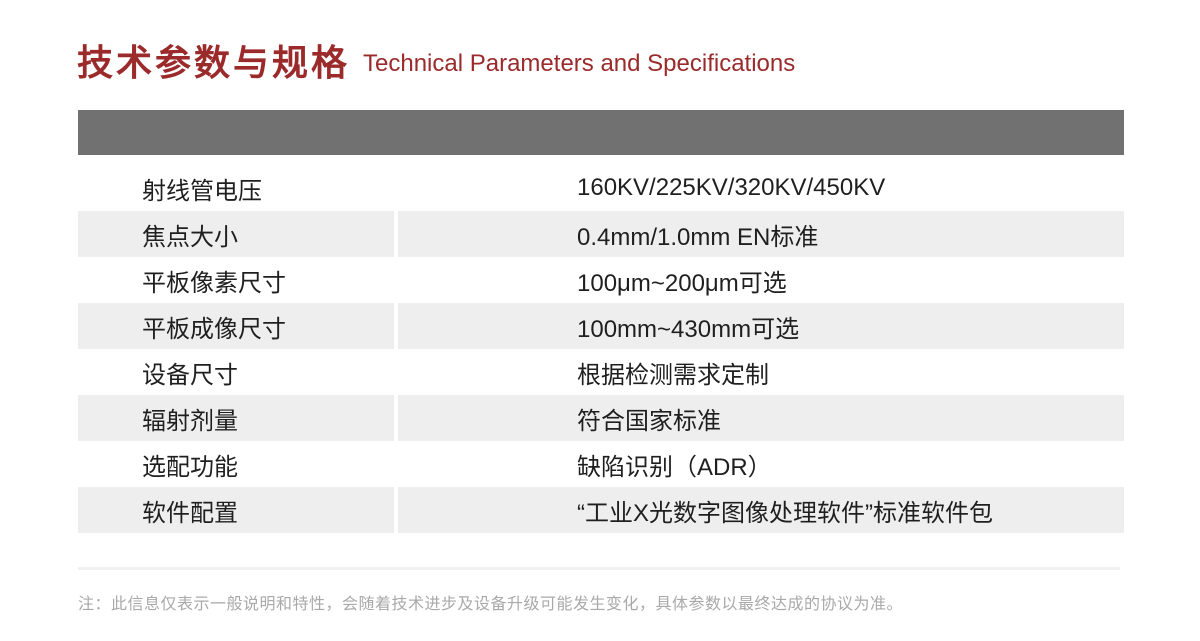 This screenshot has height=641, width=1200. I want to click on spec-value: 符合国家标准, so click(761, 418).